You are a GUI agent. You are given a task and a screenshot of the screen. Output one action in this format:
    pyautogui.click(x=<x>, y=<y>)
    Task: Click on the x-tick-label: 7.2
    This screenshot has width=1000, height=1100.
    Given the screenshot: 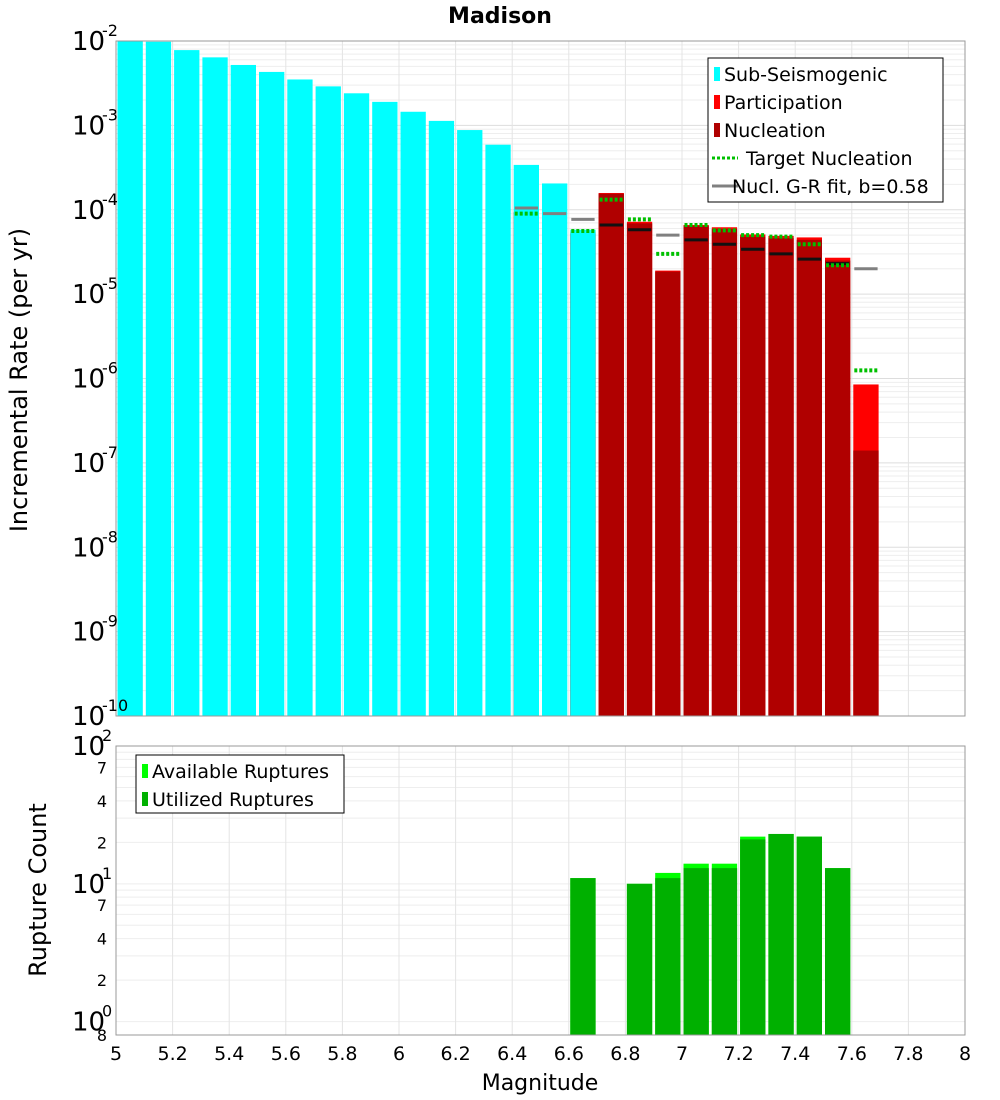 What is the action you would take?
    pyautogui.click(x=738, y=1054)
    